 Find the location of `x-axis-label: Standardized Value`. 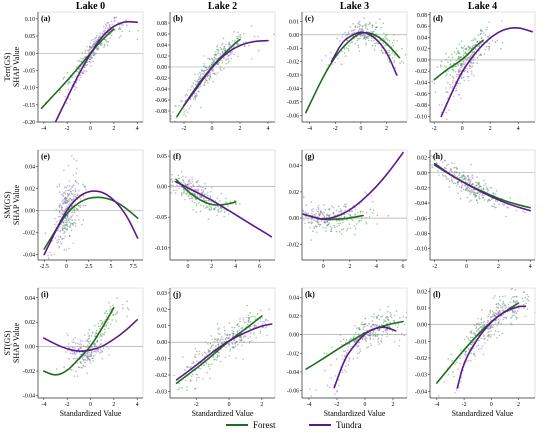

x-axis-label: Standardized Value is located at coordinates (91, 413).